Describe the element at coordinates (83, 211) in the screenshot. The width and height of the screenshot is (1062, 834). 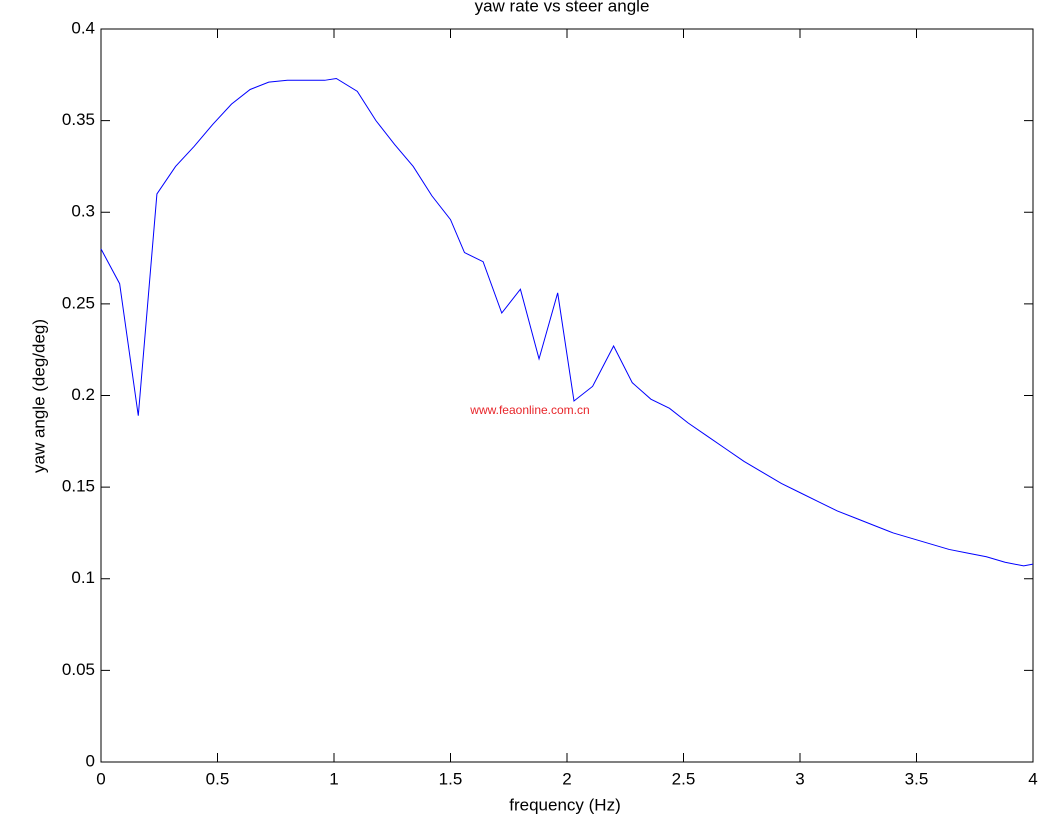
I see `y-tick-label: 0.3` at that location.